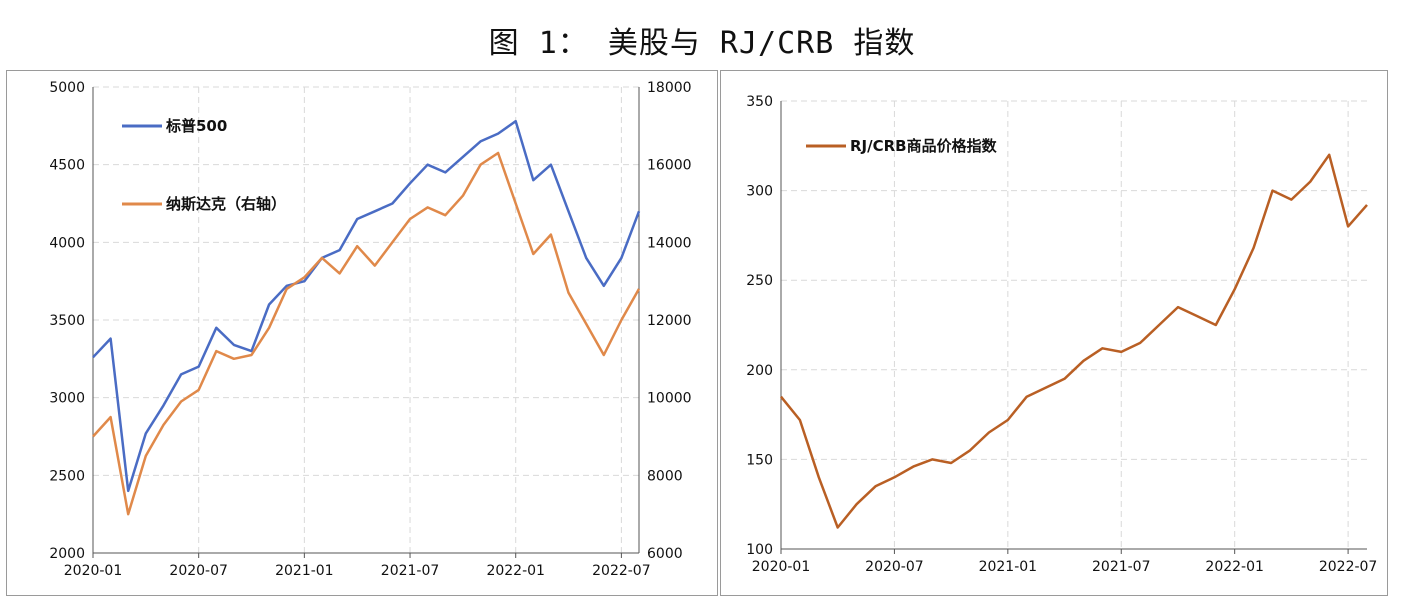 The width and height of the screenshot is (1404, 612). Describe the element at coordinates (759, 460) in the screenshot. I see `y-axis-left-tick-label: 150` at that location.